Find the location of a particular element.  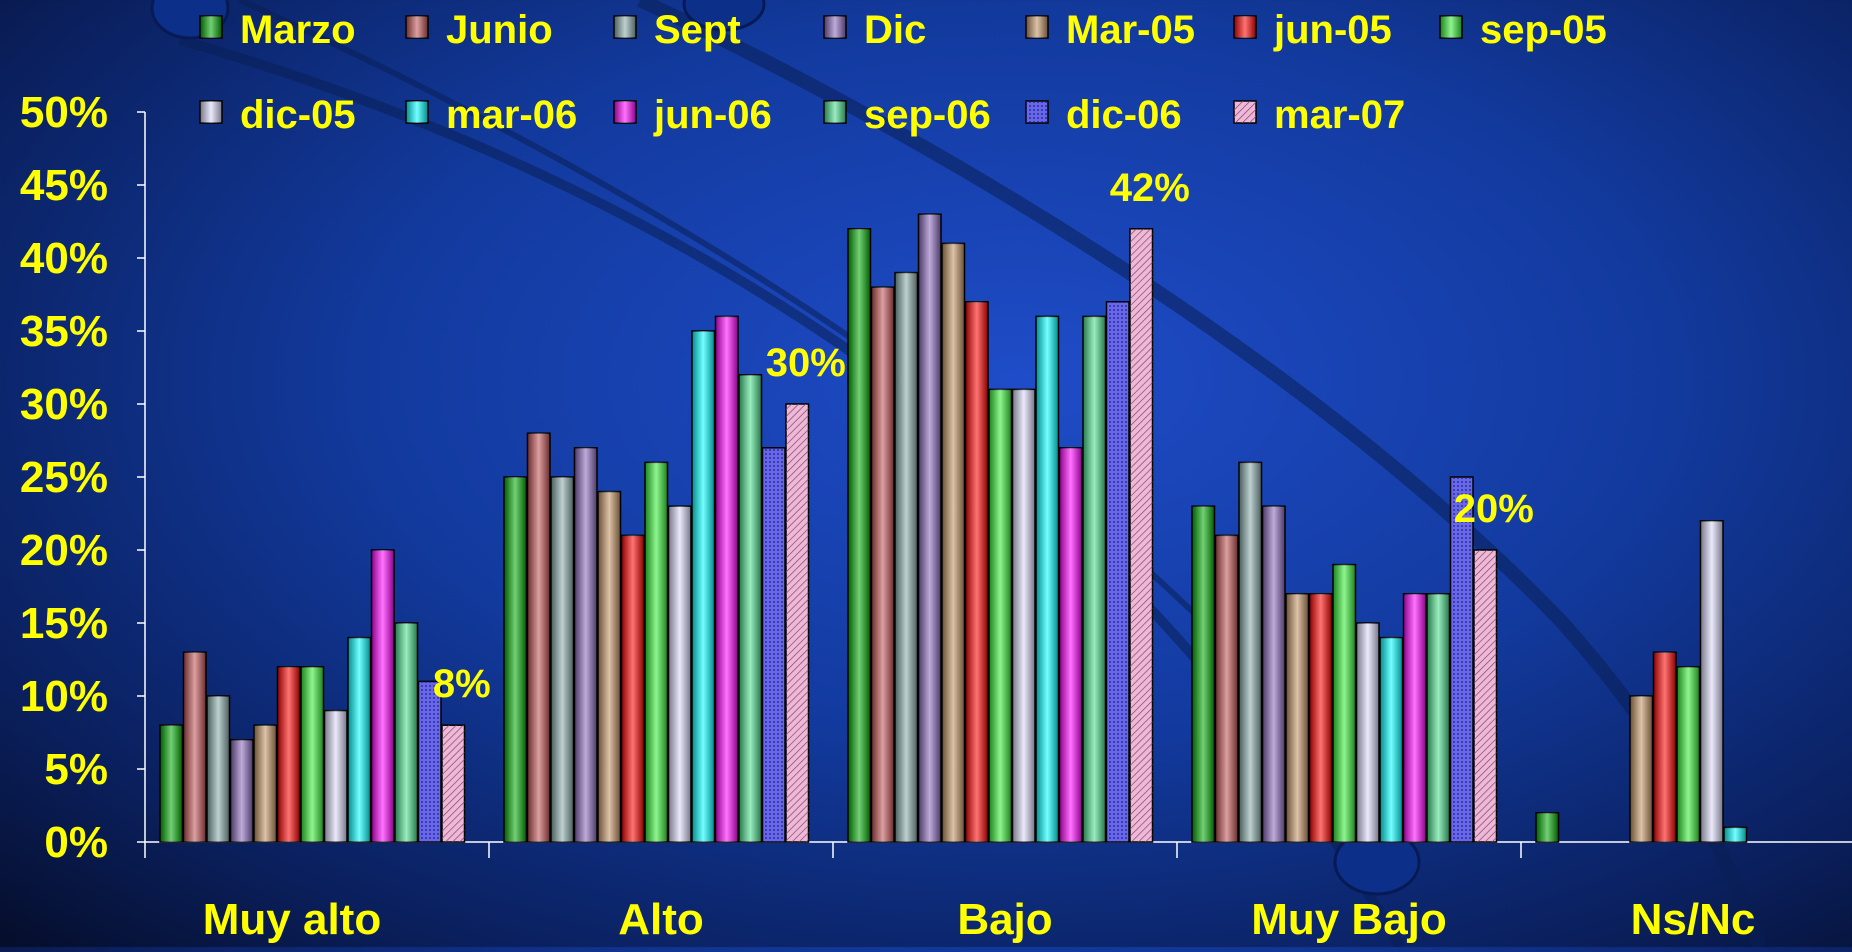

x-tick-label: Alto is located at coordinates (661, 919).